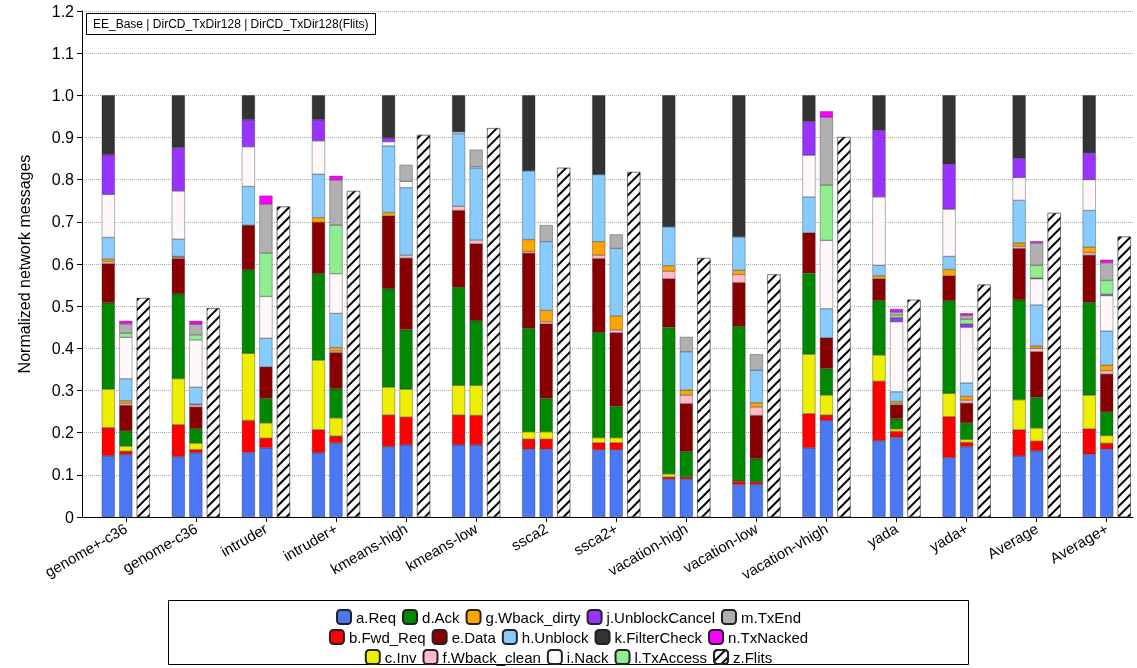 Image resolution: width=1137 pixels, height=668 pixels. What do you see at coordinates (671, 657) in the screenshot?
I see `legend-label: l.TxAccess` at bounding box center [671, 657].